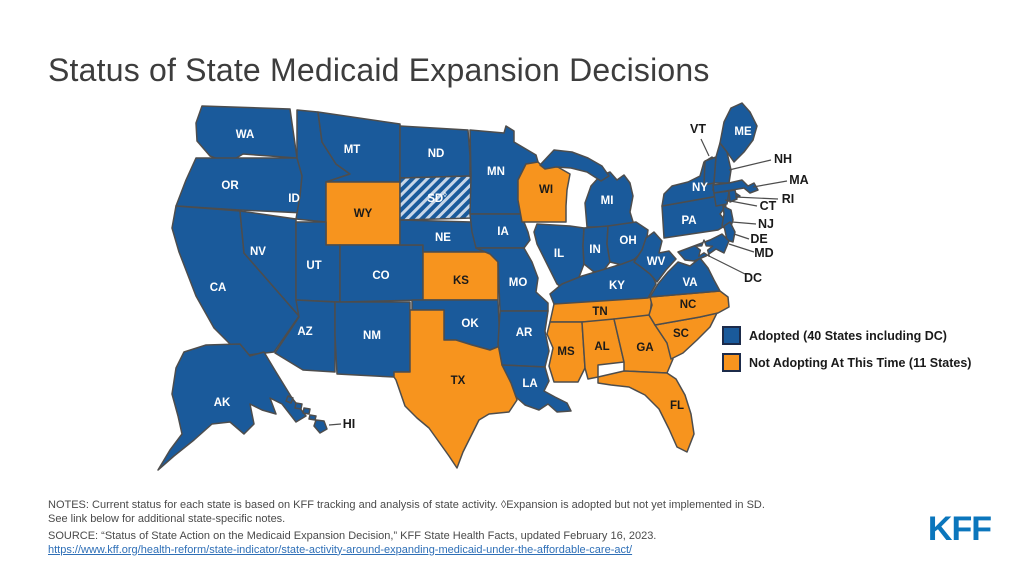 Image resolution: width=1024 pixels, height=576 pixels. I want to click on state-label-MS: MS, so click(566, 352).